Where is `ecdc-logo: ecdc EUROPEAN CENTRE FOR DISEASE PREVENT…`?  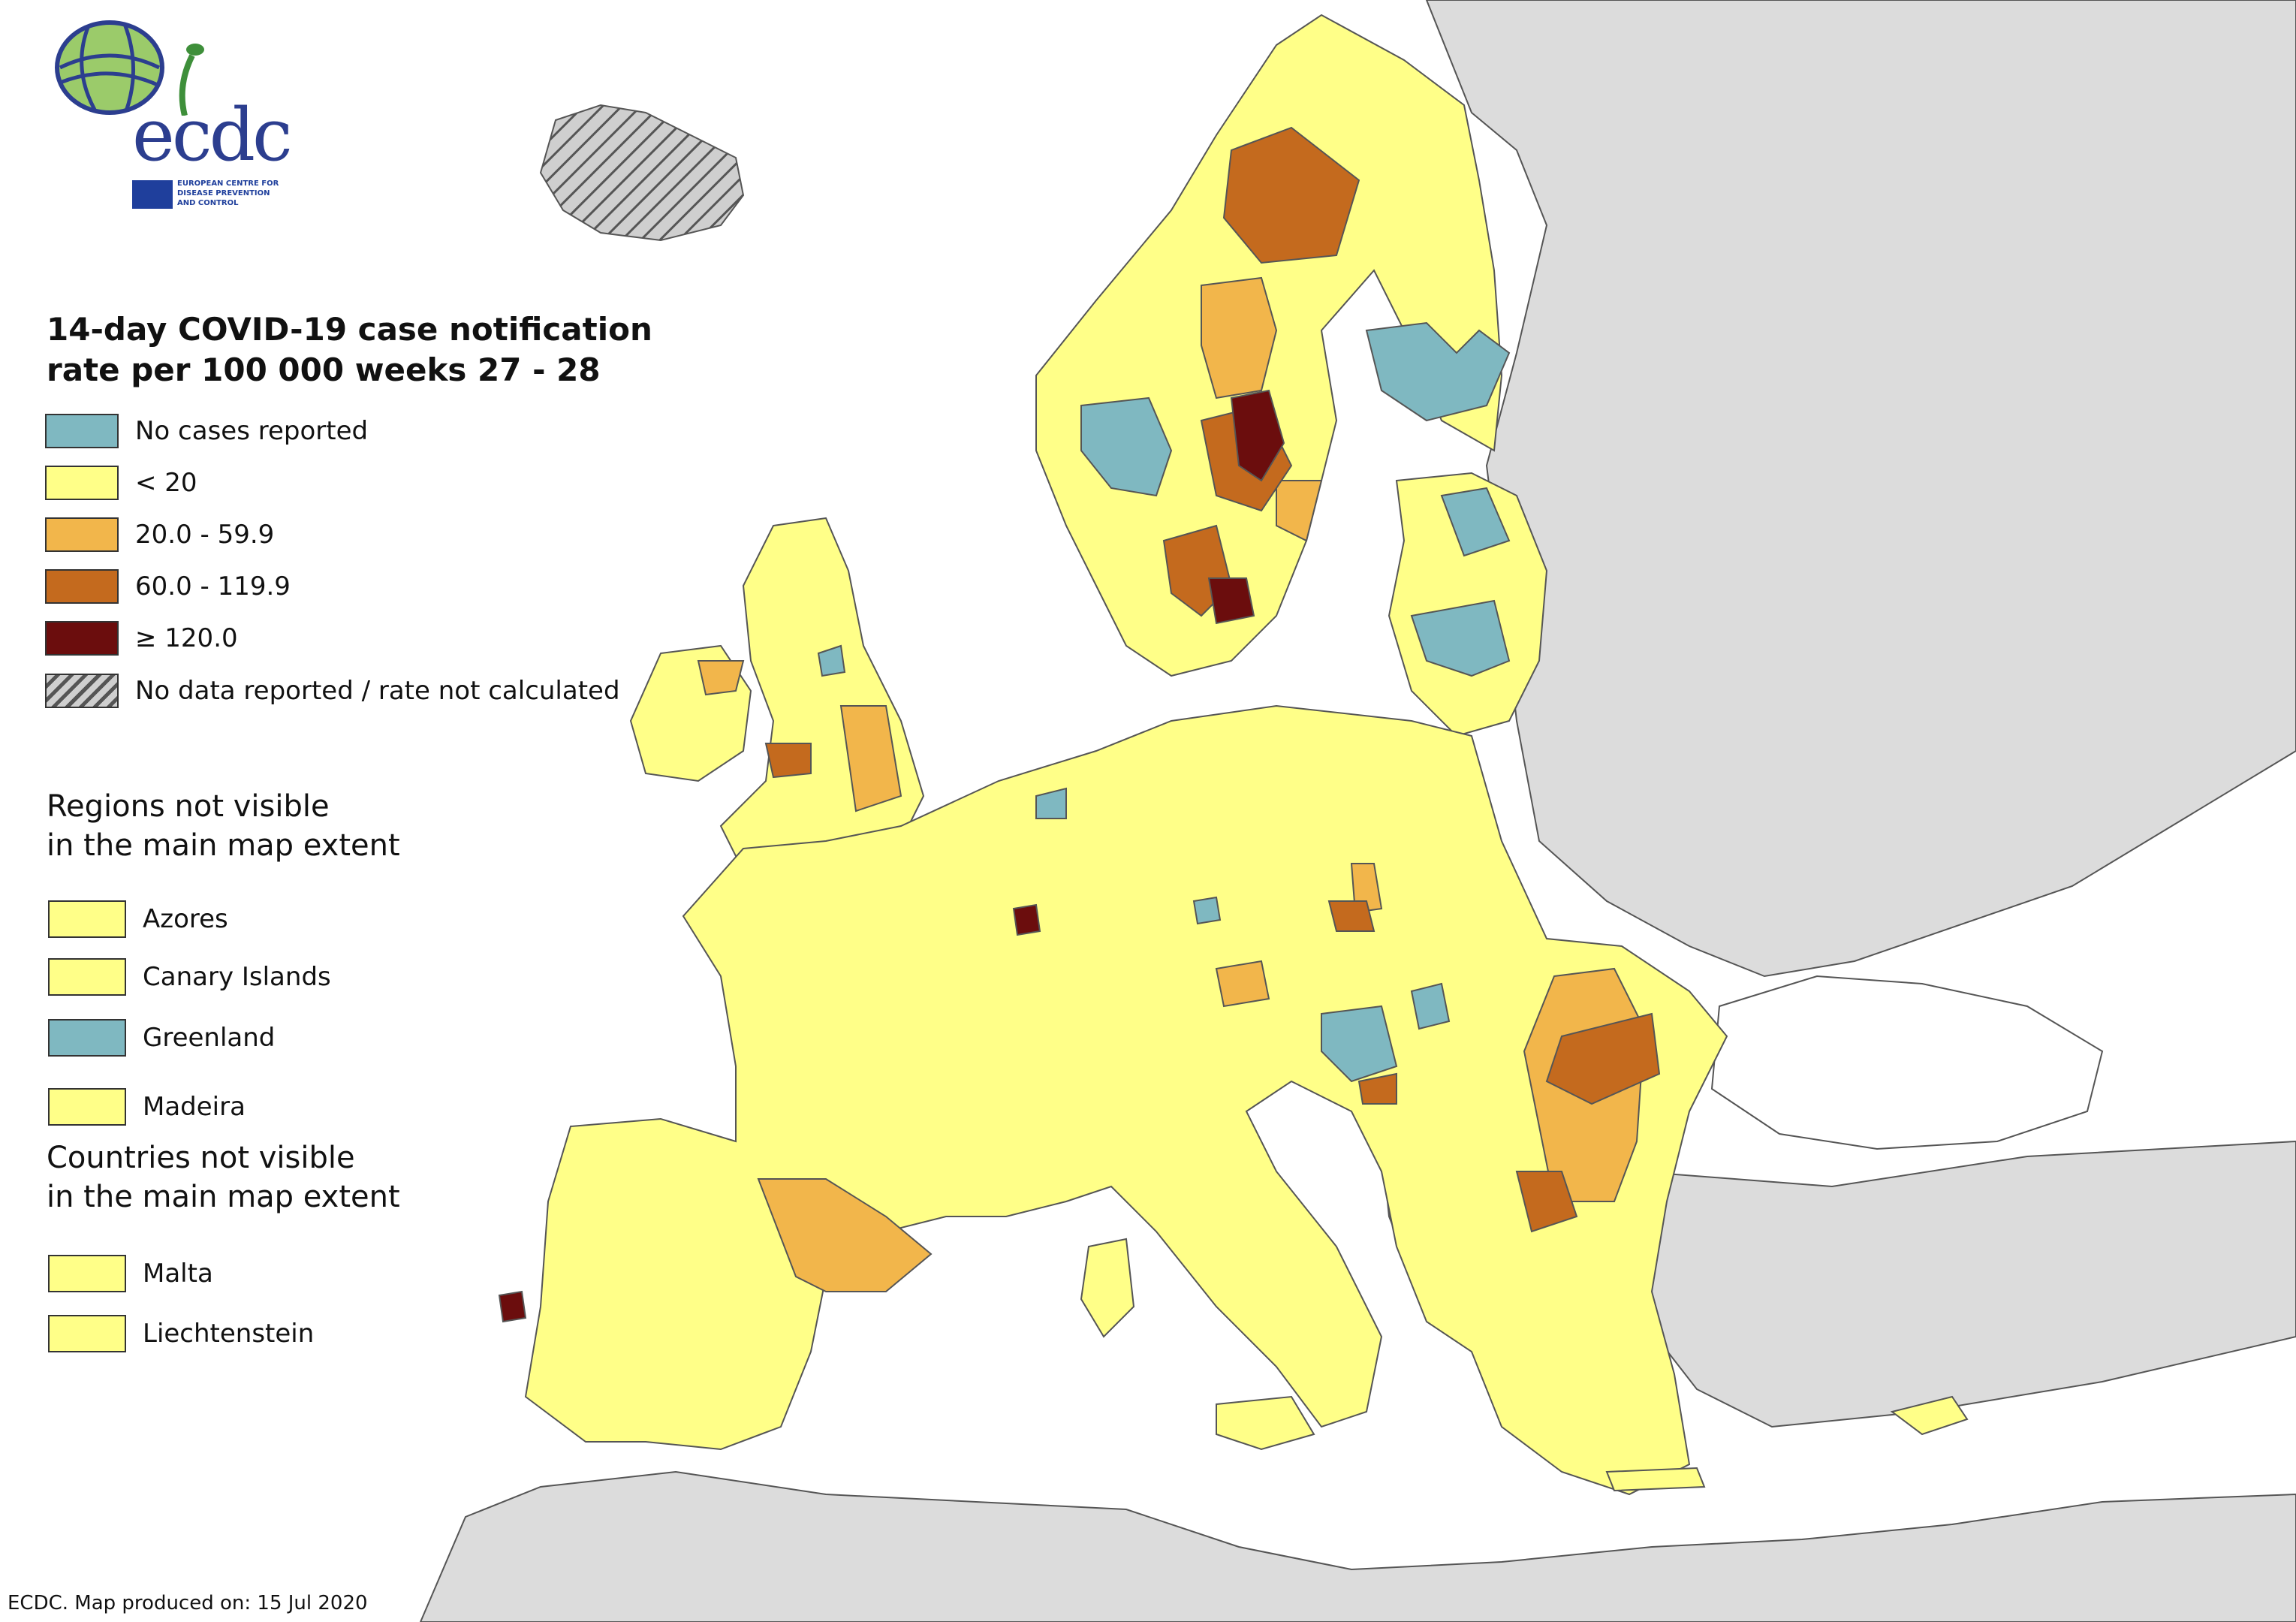
ecdc-logo: ecdc EUROPEAN CENTRE FOR DISEASE PREVENT… is located at coordinates (167, 110).